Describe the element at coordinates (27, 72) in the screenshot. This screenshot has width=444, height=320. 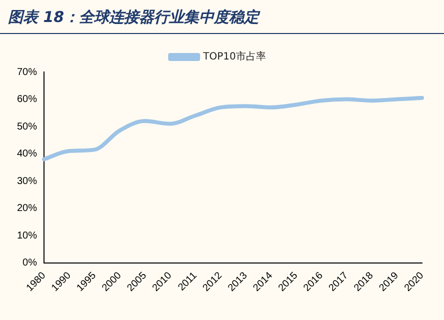
I see `y-tick-label: 70%` at that location.